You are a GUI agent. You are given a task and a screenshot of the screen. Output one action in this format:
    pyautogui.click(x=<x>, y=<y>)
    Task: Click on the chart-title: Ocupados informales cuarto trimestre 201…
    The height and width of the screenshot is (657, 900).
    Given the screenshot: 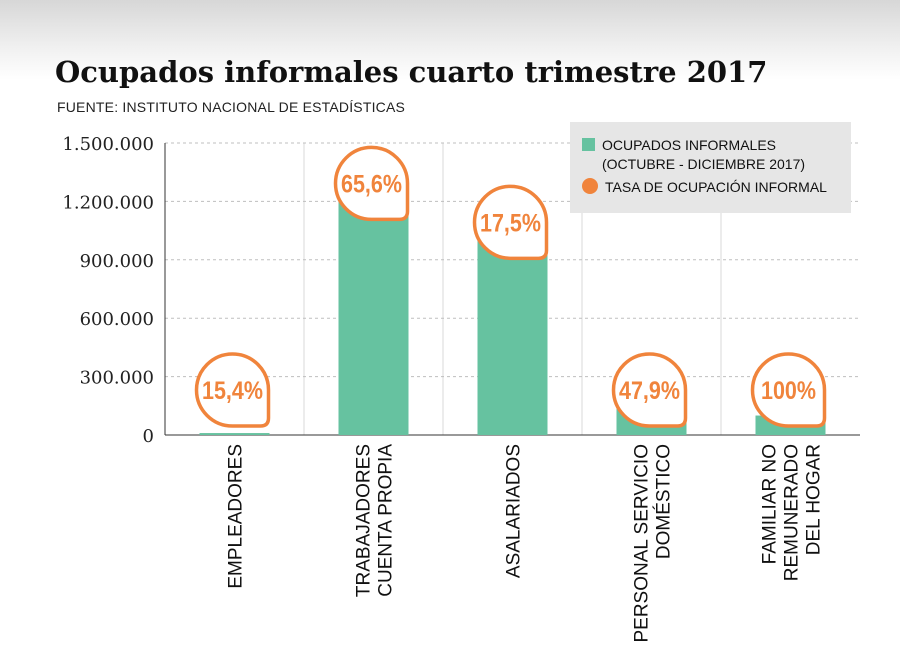 What is the action you would take?
    pyautogui.click(x=411, y=72)
    